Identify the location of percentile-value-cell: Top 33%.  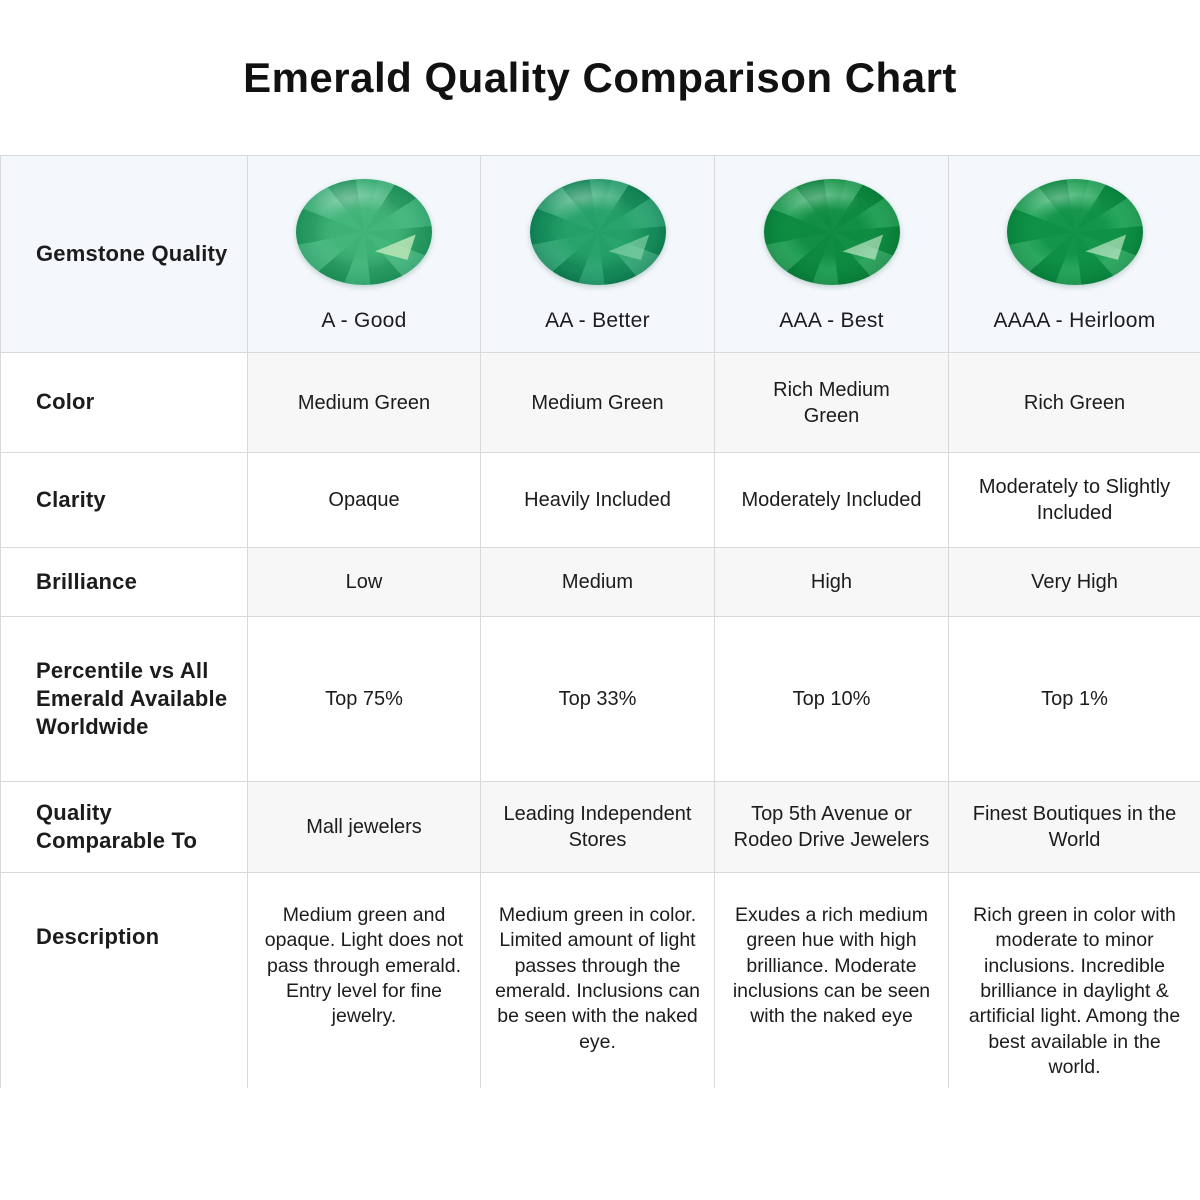
(598, 699).